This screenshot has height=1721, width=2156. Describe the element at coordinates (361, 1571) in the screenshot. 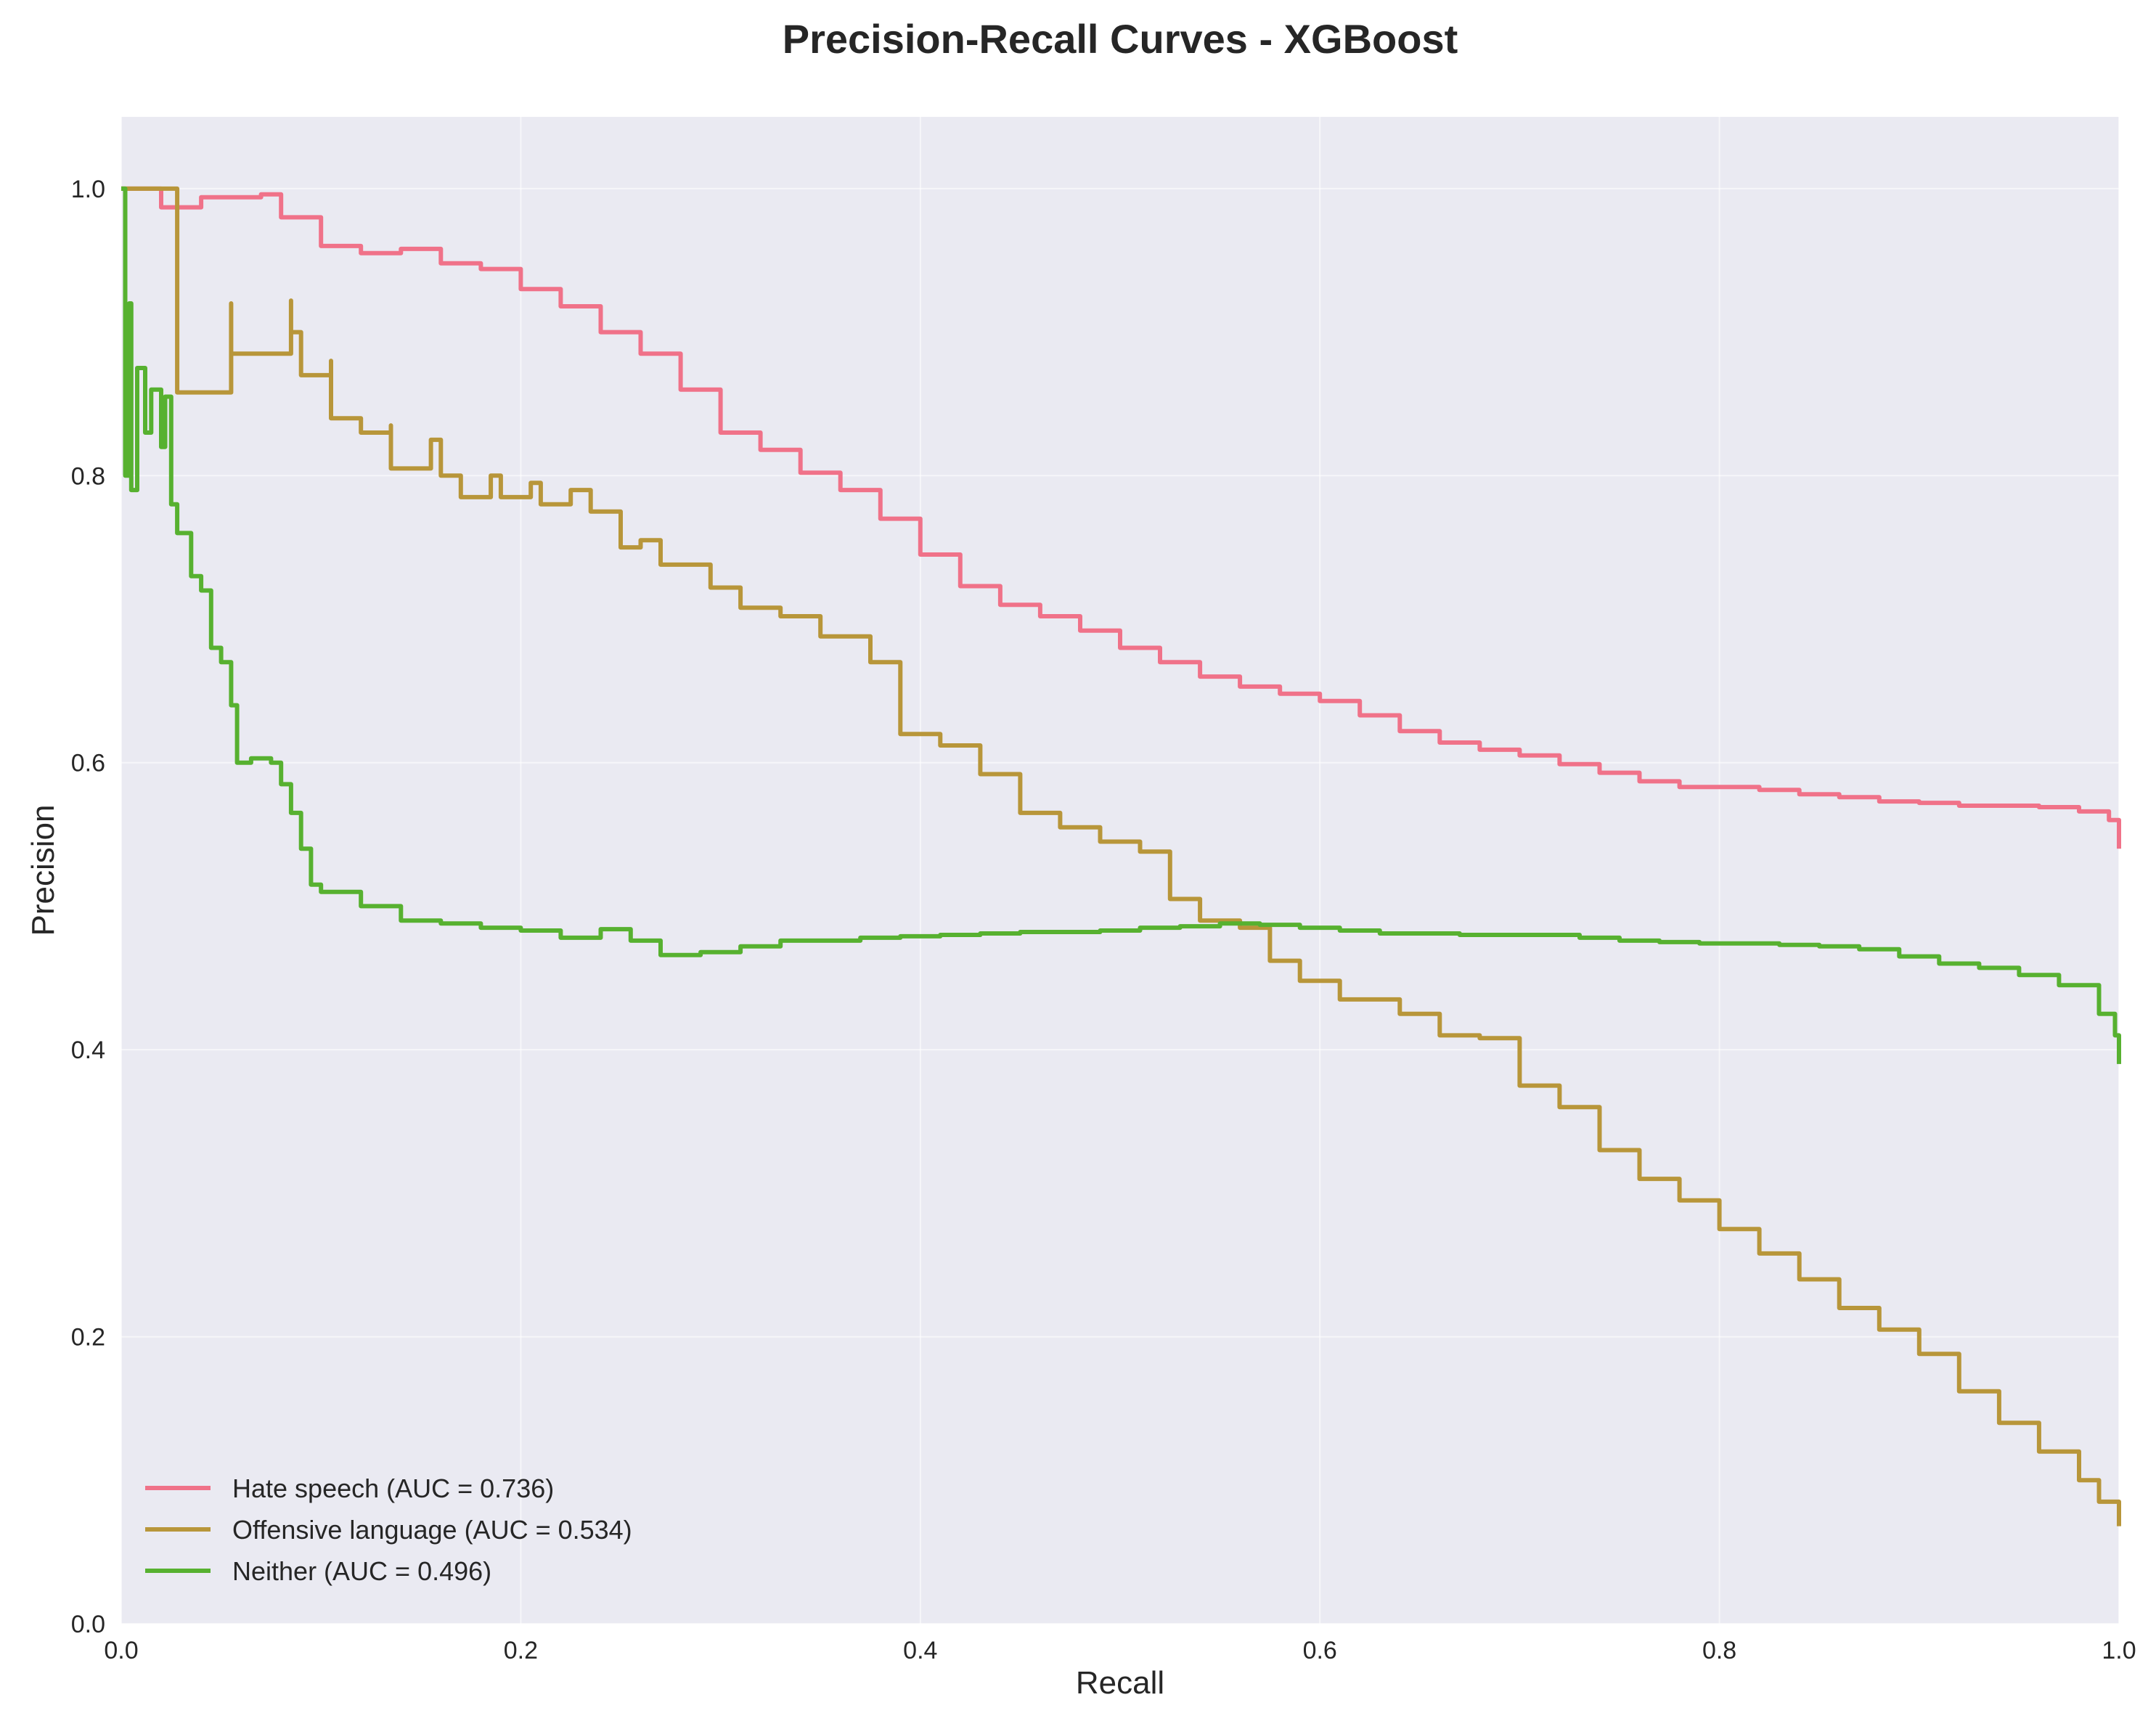

I see `legend-label: Neither (AUC = 0.496)` at that location.